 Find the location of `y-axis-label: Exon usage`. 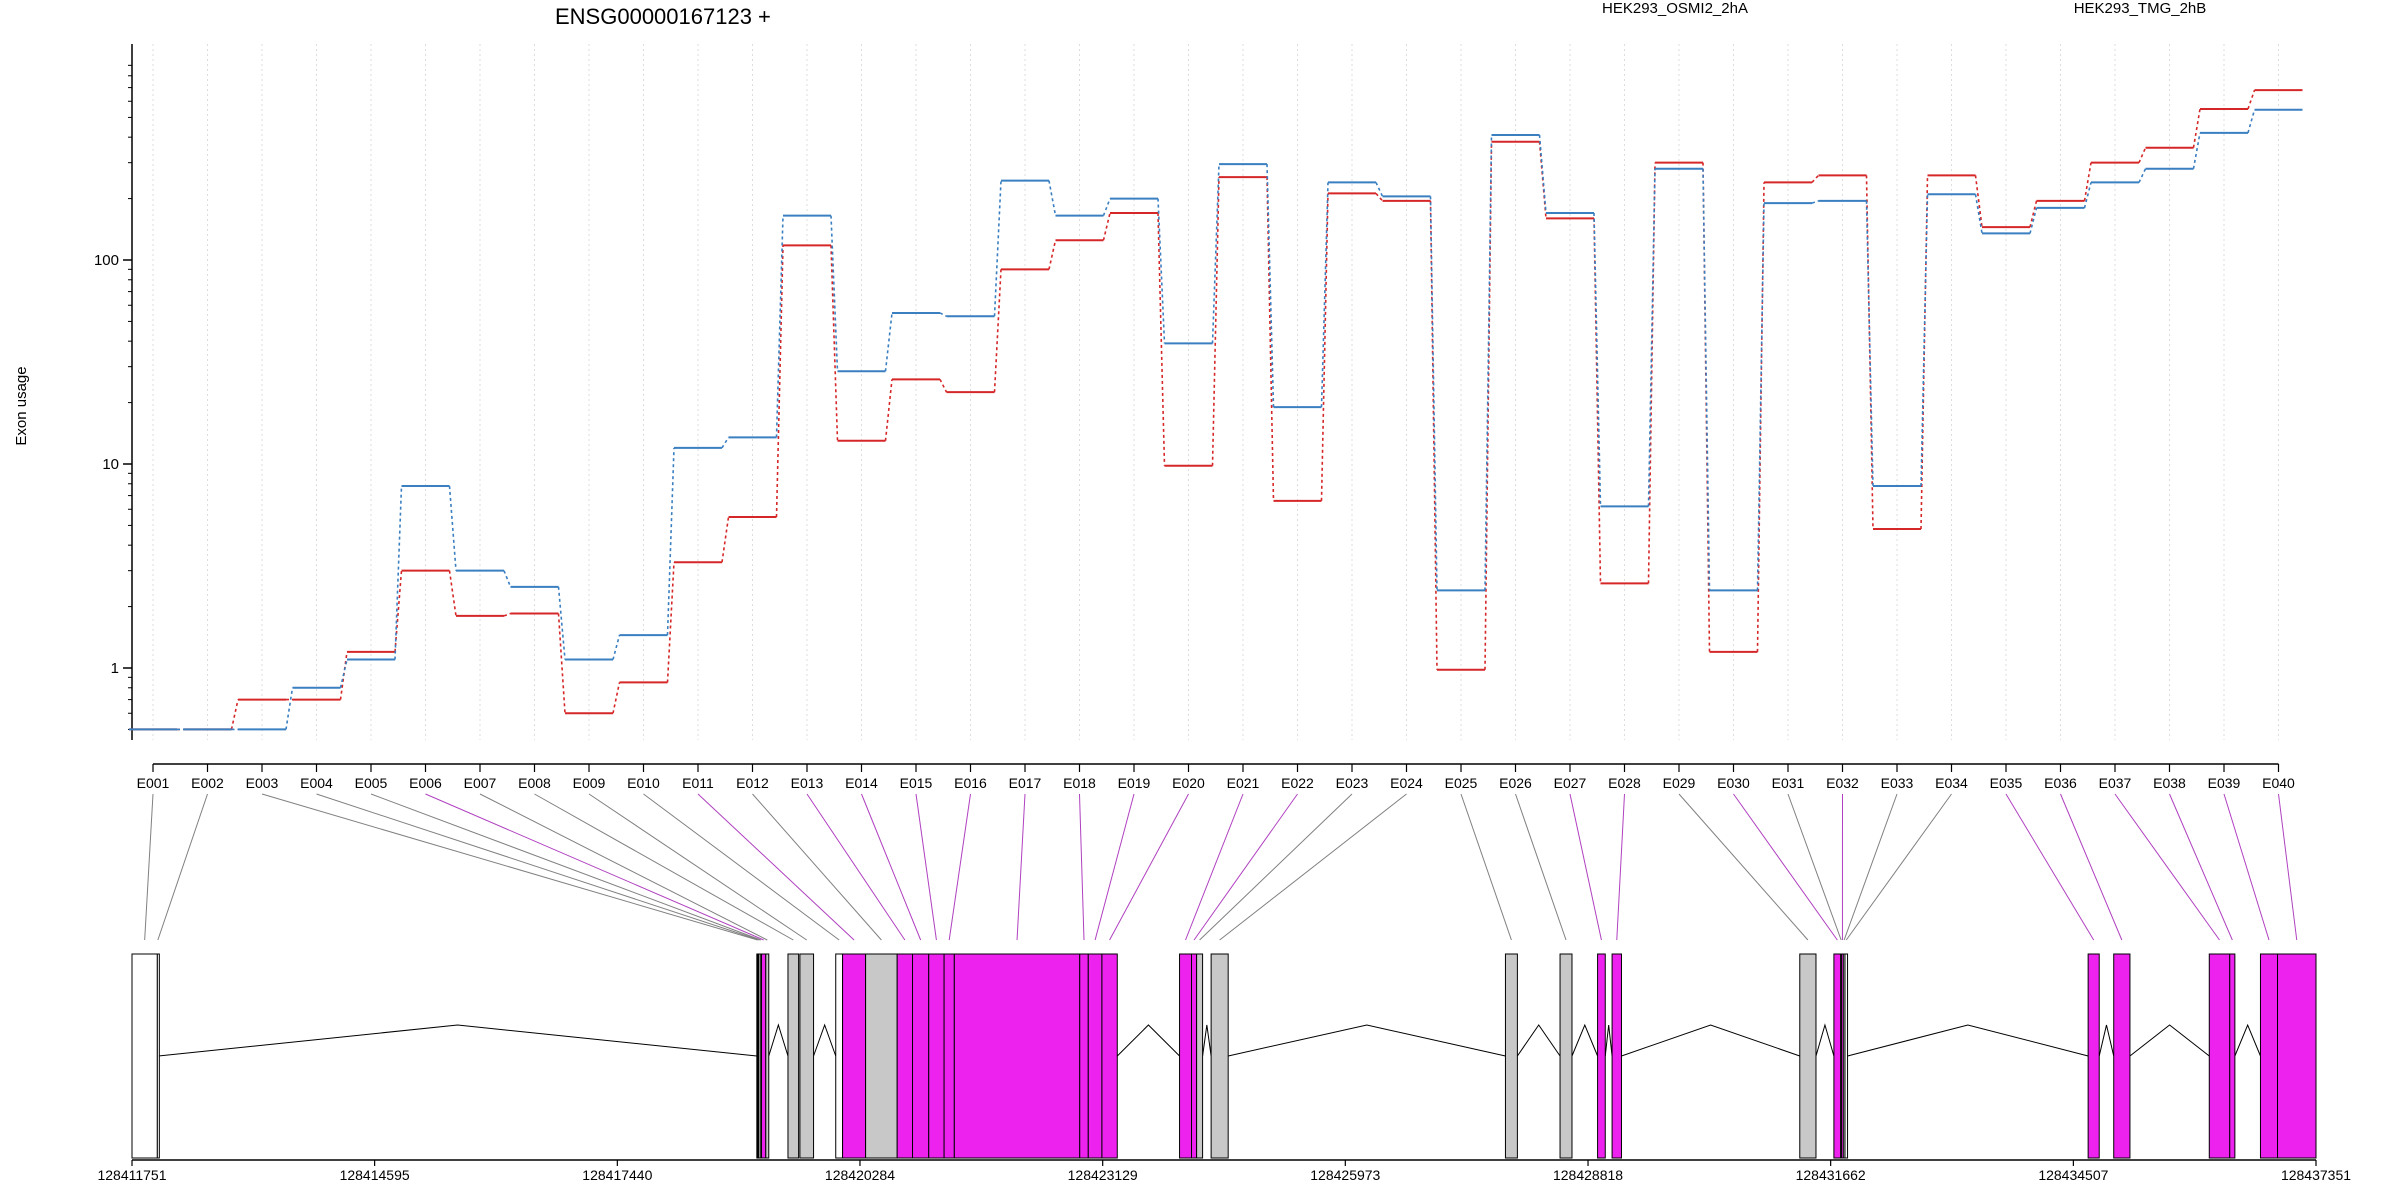

y-axis-label: Exon usage is located at coordinates (21, 405).